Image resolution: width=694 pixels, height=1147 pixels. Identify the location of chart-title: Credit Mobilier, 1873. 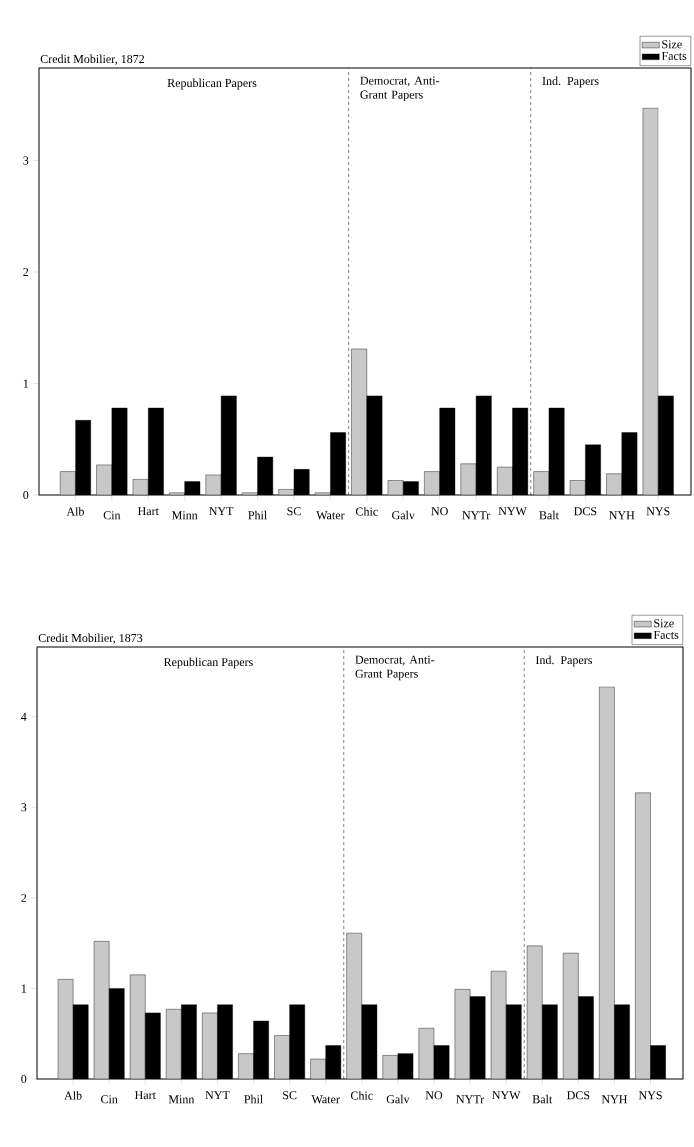
(90, 638).